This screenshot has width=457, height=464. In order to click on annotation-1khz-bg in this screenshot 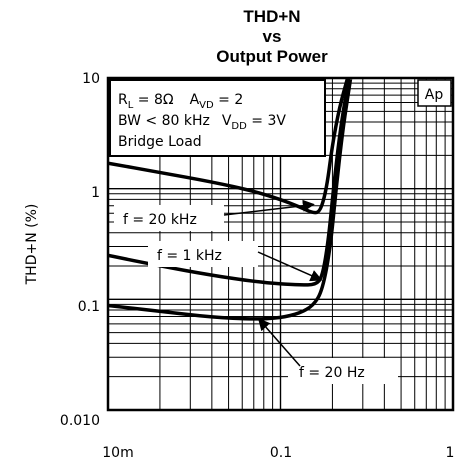, I will do `click(203, 254)`.